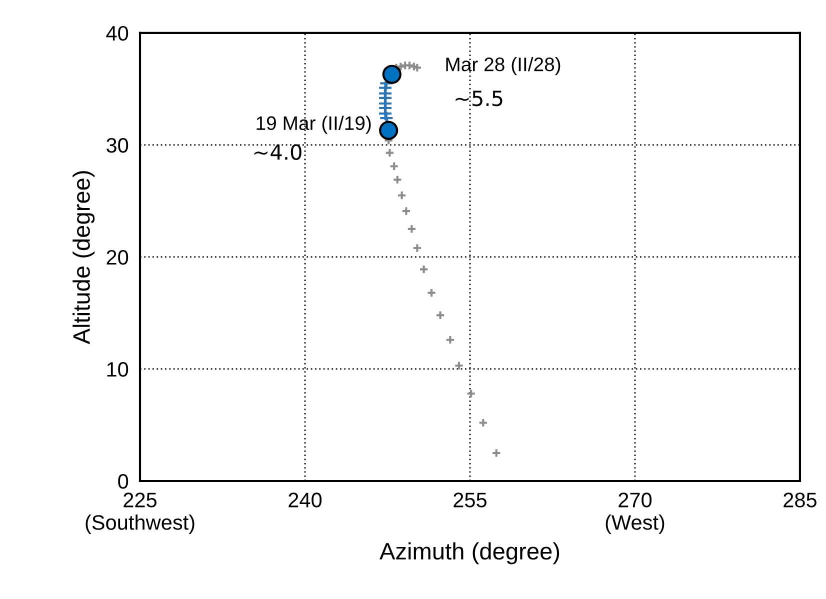 The width and height of the screenshot is (826, 599). I want to click on y-tick-label: 30, so click(117, 145).